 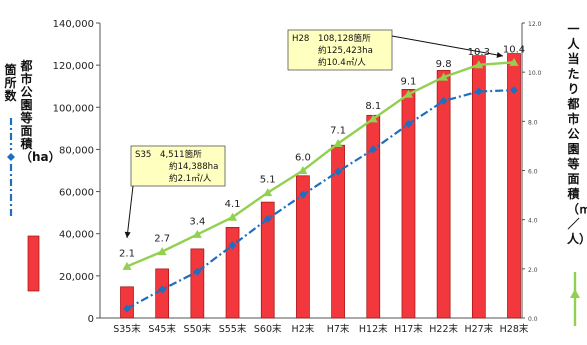 What do you see at coordinates (198, 329) in the screenshot?
I see `x-tick-label: S50末` at bounding box center [198, 329].